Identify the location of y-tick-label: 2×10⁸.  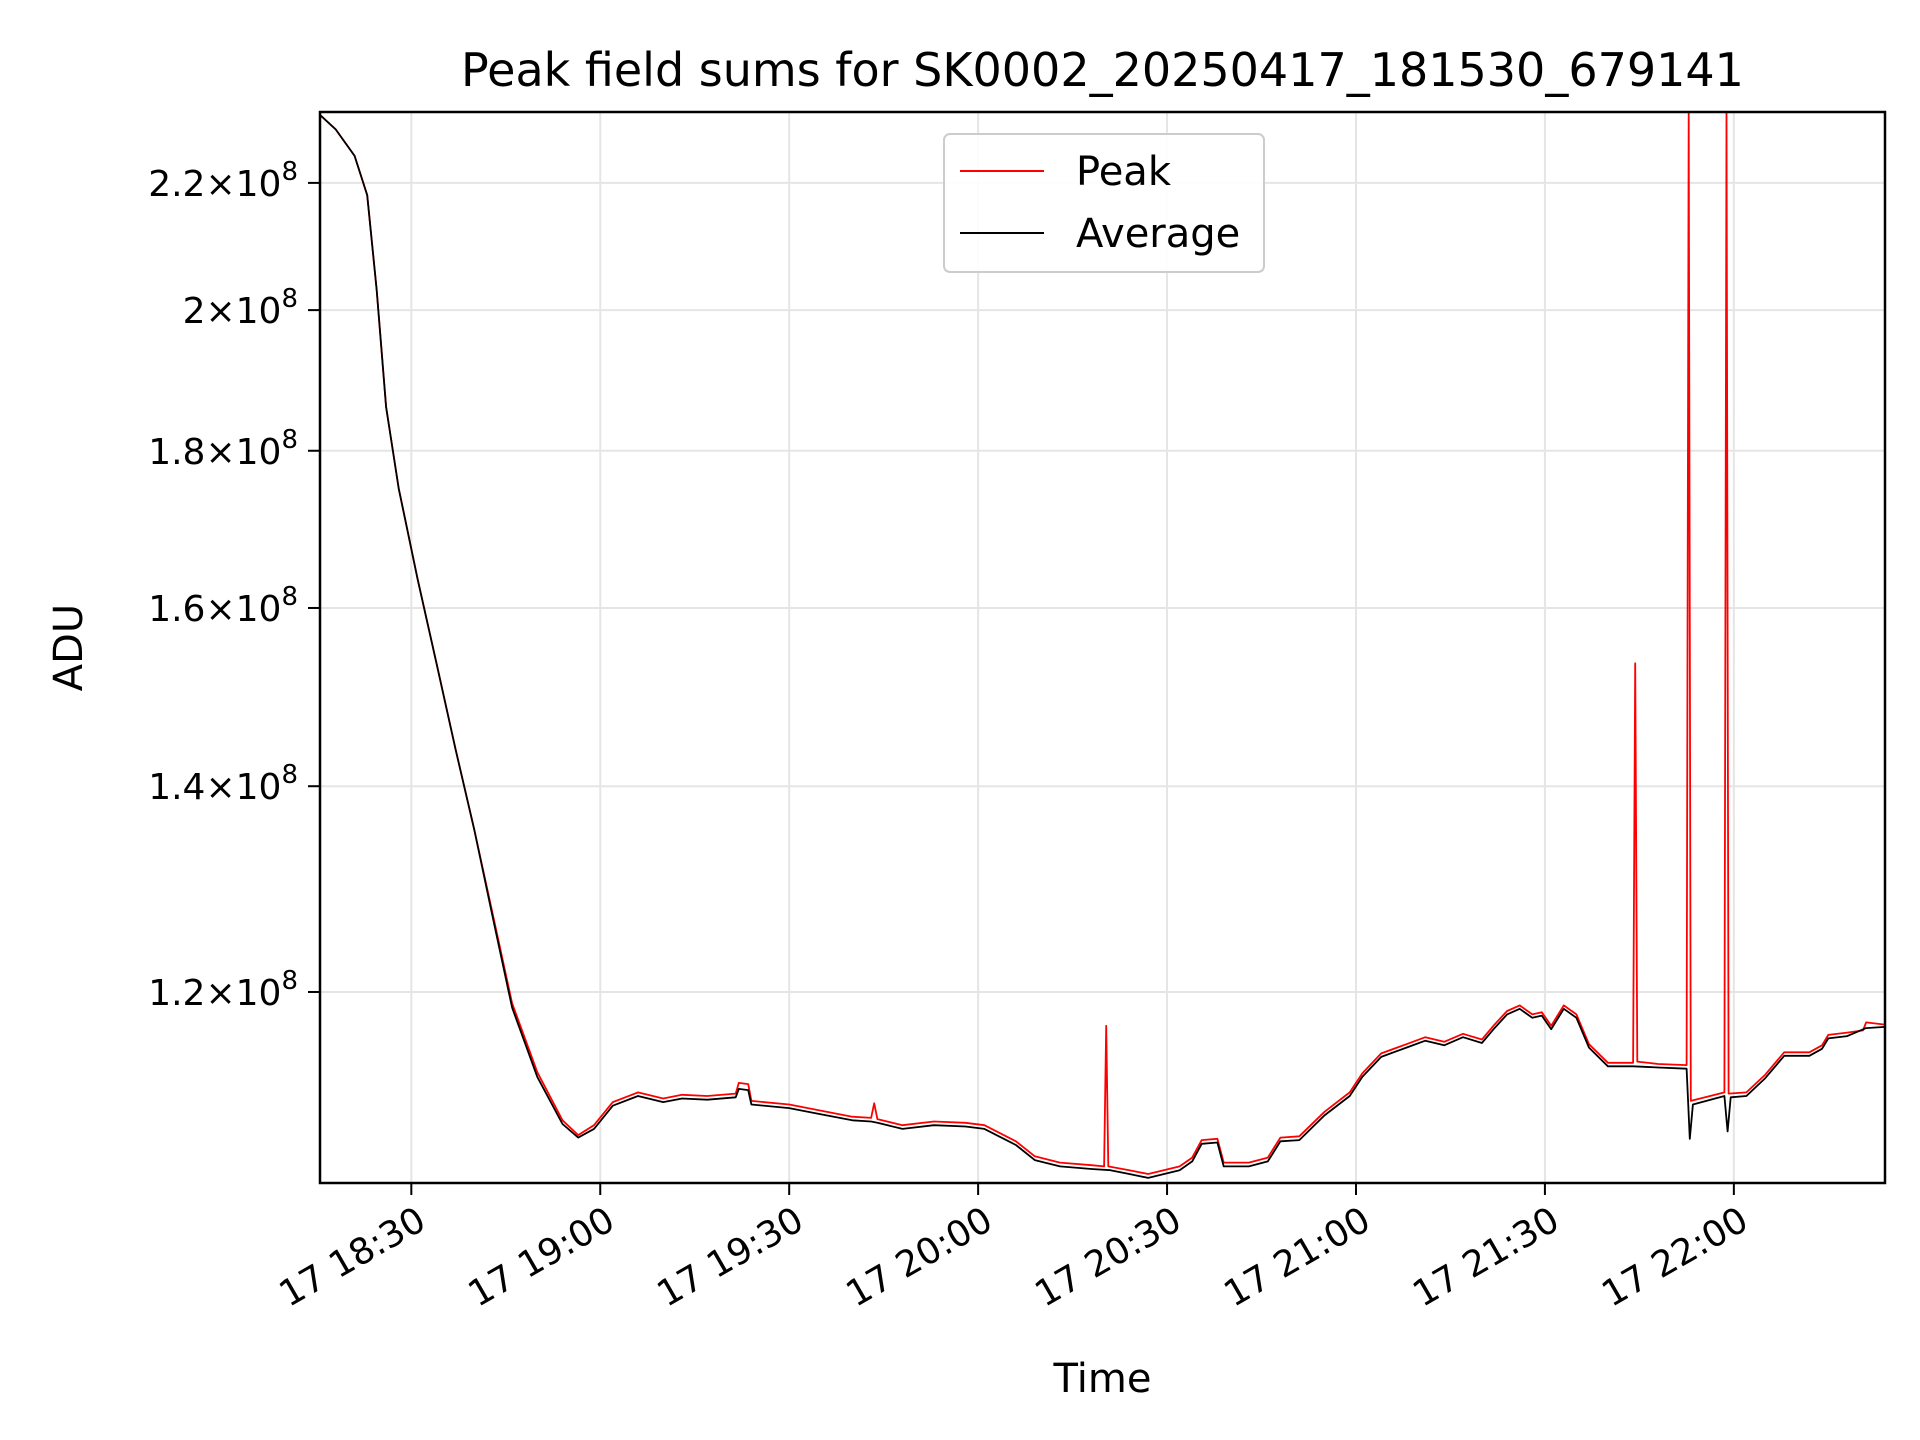
(240, 308).